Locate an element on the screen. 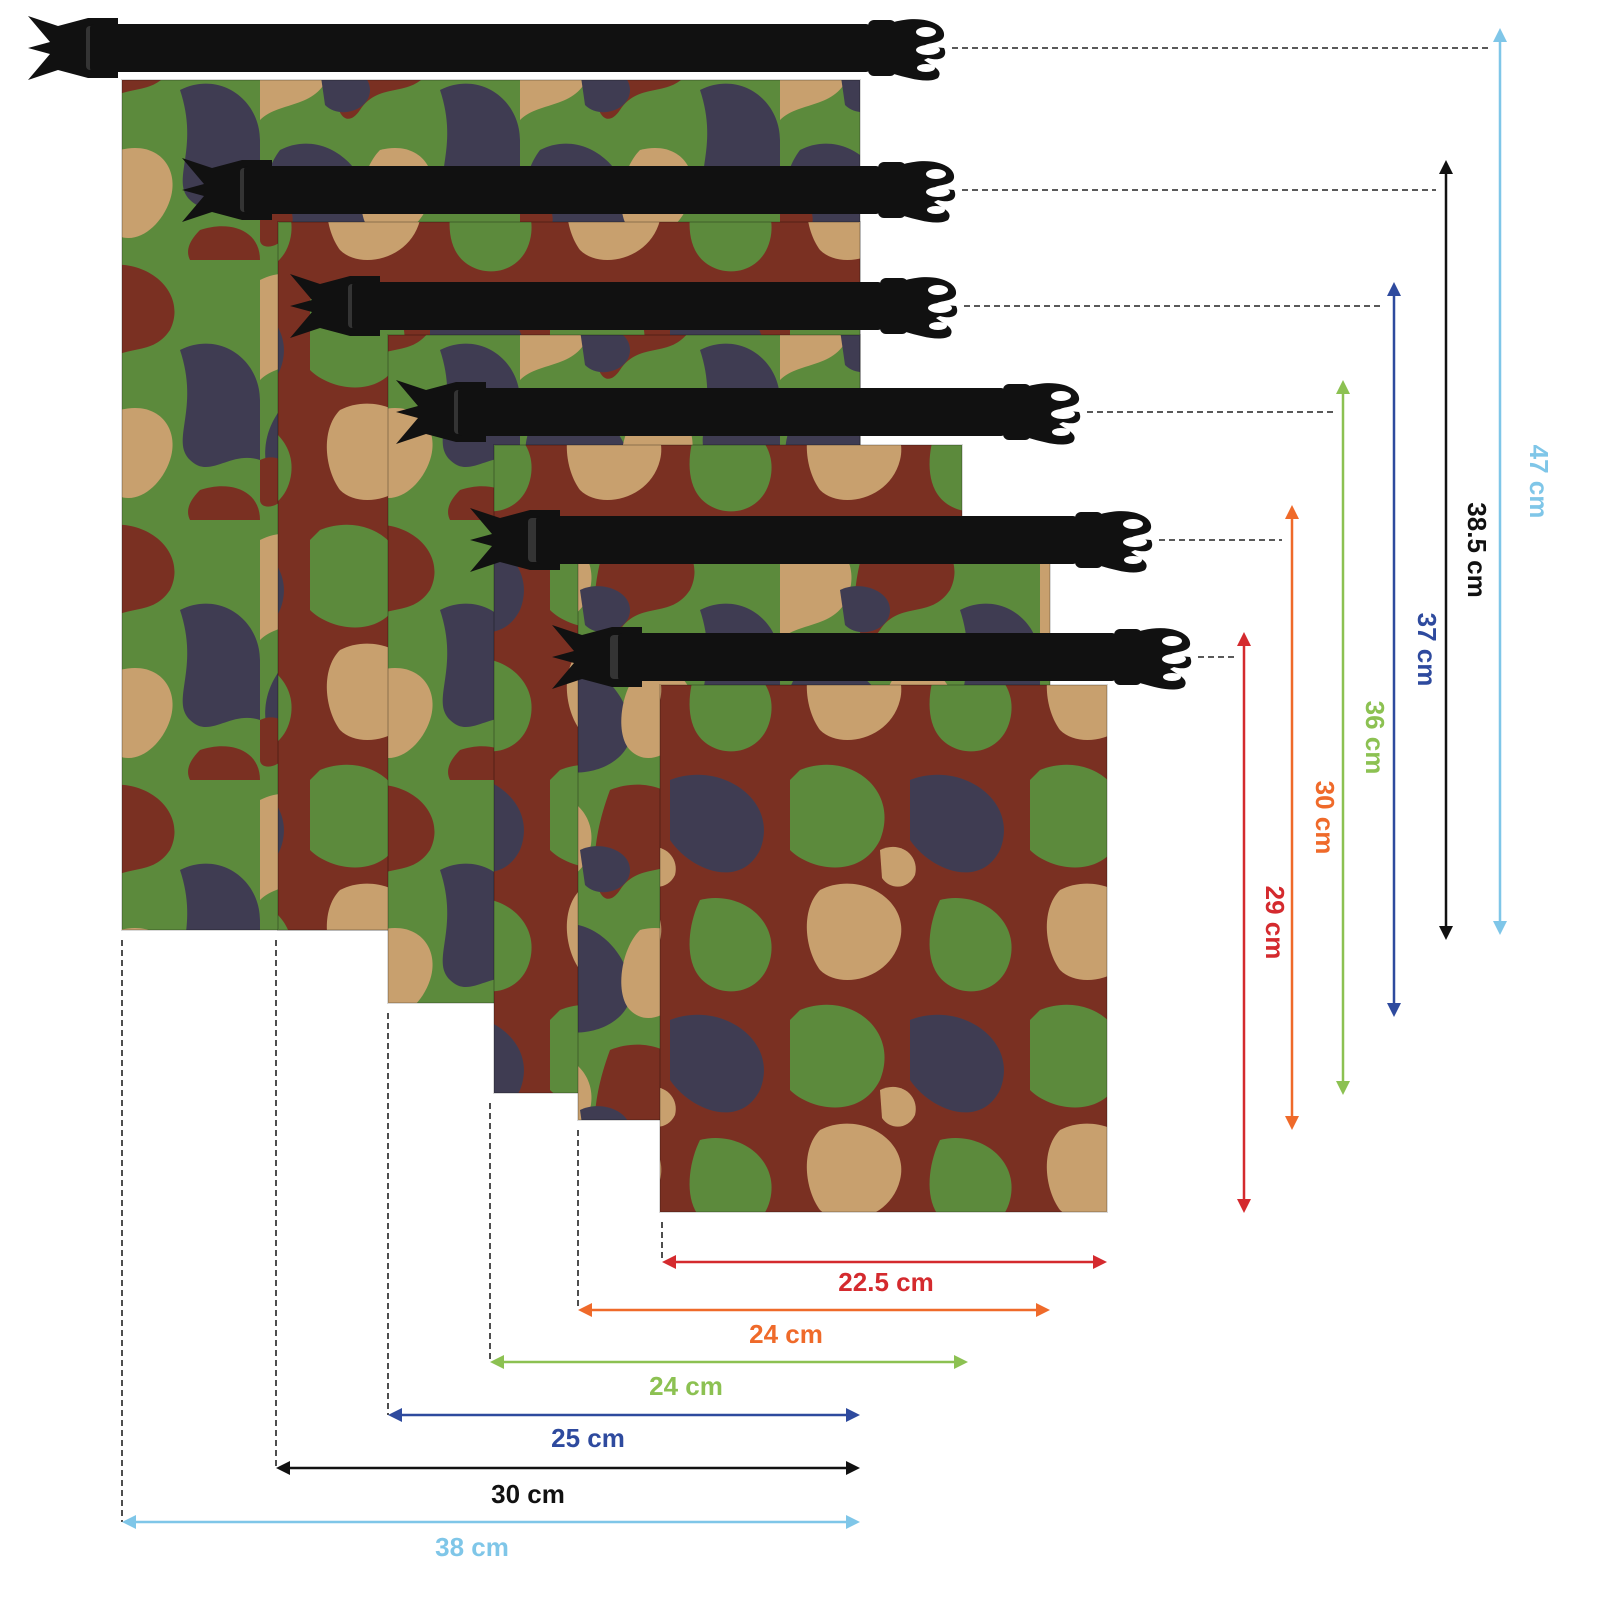  bag-3-height-label: 37 cm is located at coordinates (1427, 650).